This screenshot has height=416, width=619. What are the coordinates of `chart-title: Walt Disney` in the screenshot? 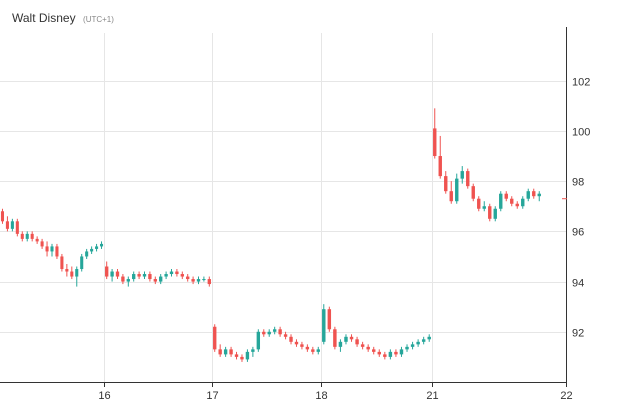 It's located at (44, 18).